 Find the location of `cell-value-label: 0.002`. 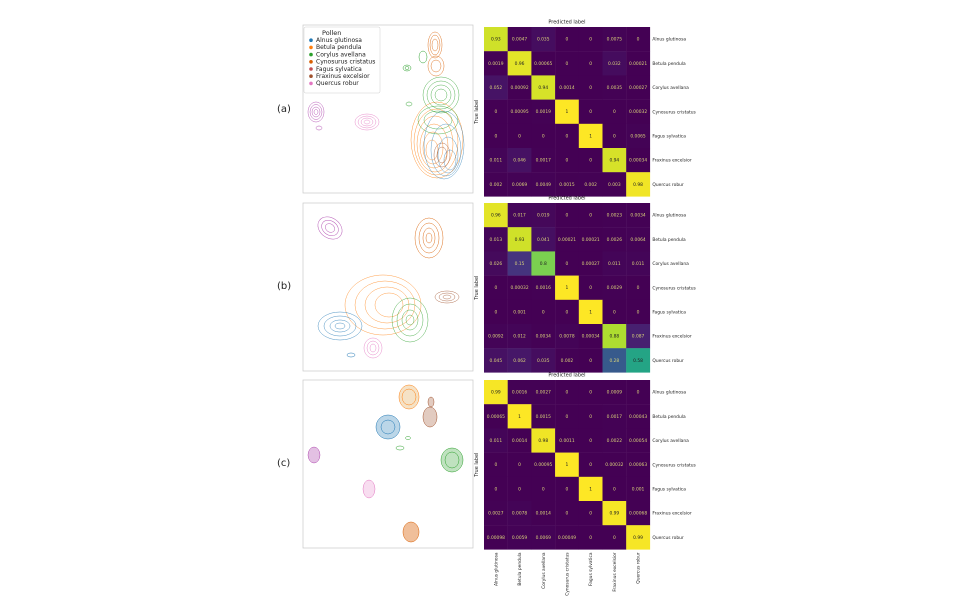

cell-value-label: 0.002 is located at coordinates (496, 185).